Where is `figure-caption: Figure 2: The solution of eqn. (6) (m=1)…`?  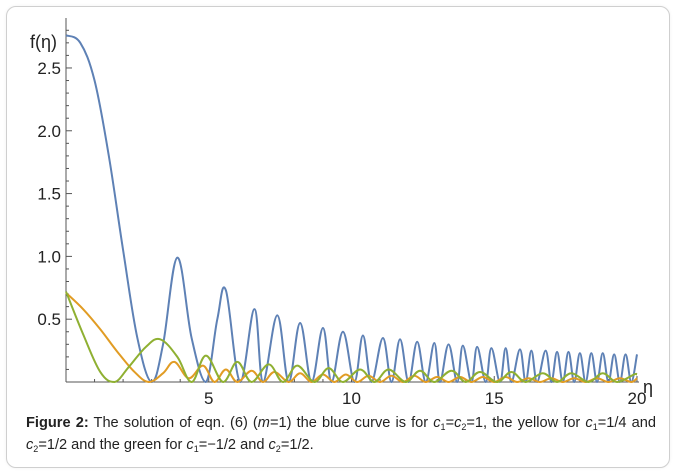 figure-caption: Figure 2: The solution of eqn. (6) (m=1)… is located at coordinates (341, 434).